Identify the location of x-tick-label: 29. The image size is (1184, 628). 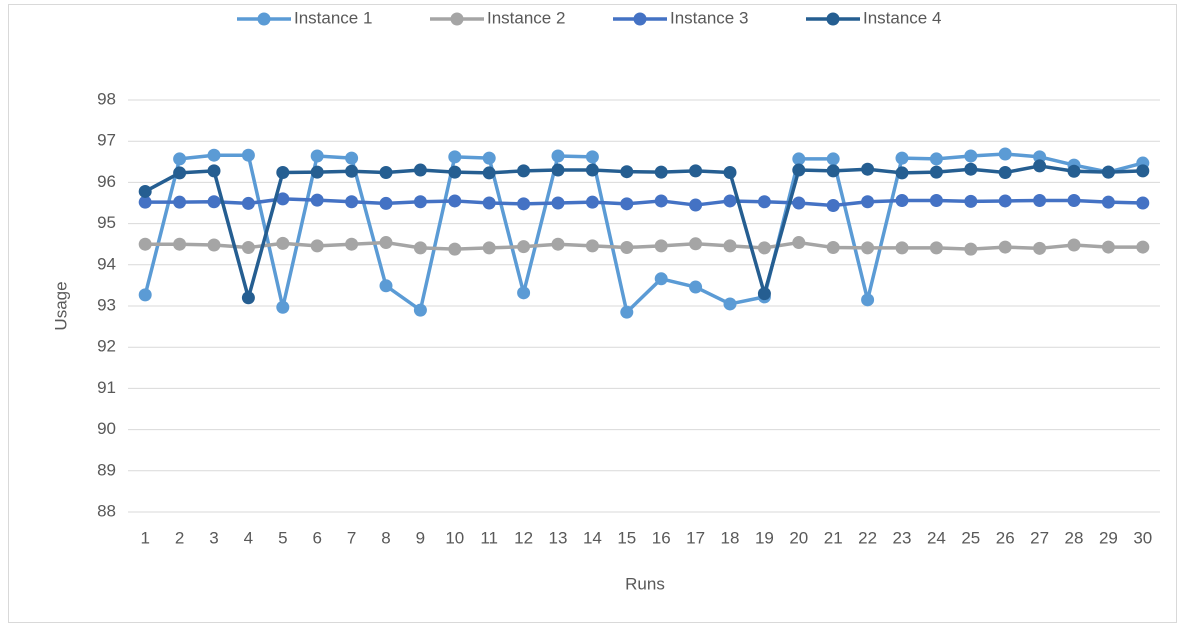
(1108, 537).